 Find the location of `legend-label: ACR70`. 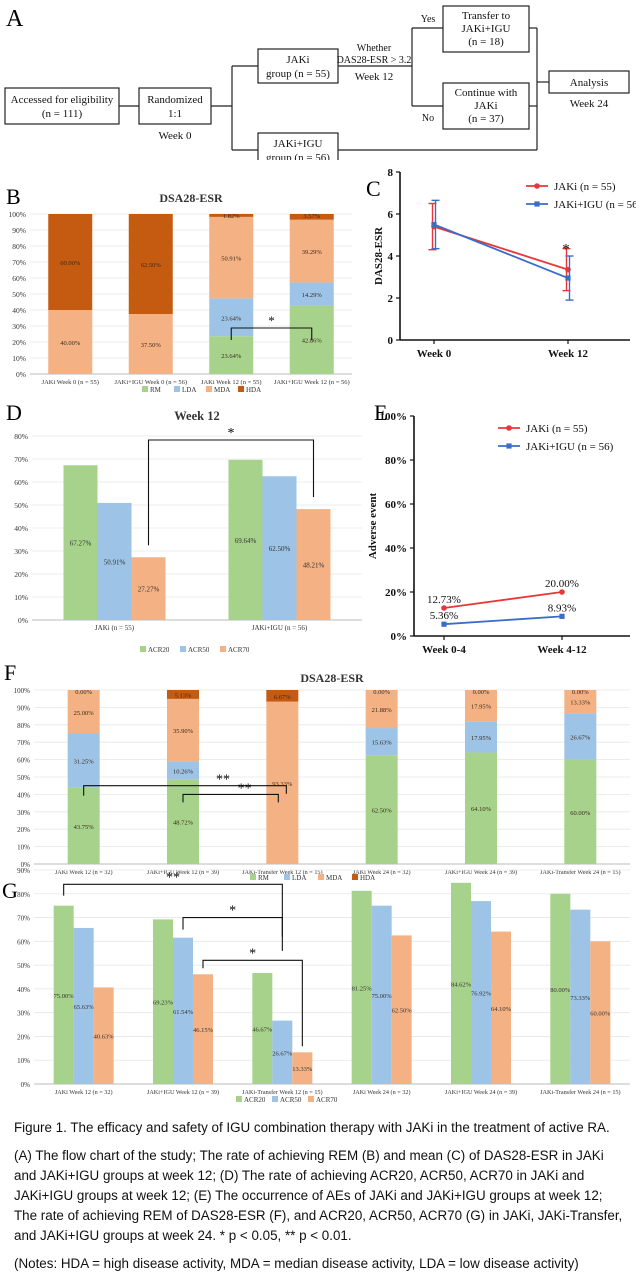

legend-label: ACR70 is located at coordinates (239, 650).